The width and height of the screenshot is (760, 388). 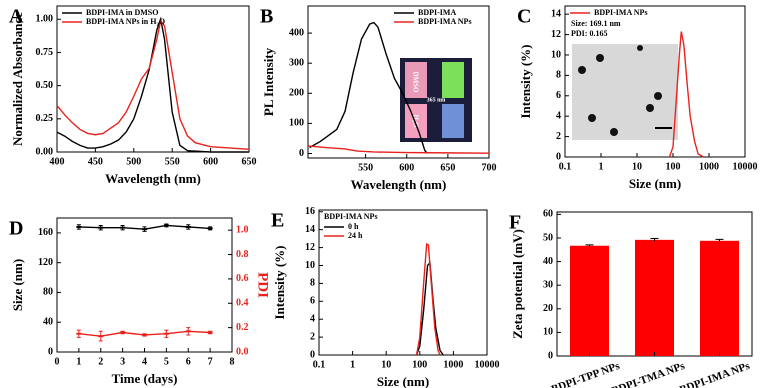 I want to click on y-tick-label: 0.00, so click(x=45, y=151).